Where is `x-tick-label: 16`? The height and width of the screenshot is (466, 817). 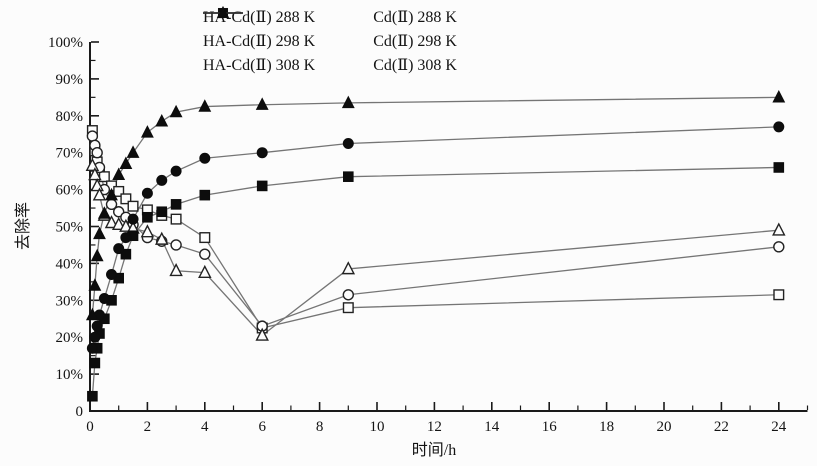 x-tick-label: 16 is located at coordinates (550, 427).